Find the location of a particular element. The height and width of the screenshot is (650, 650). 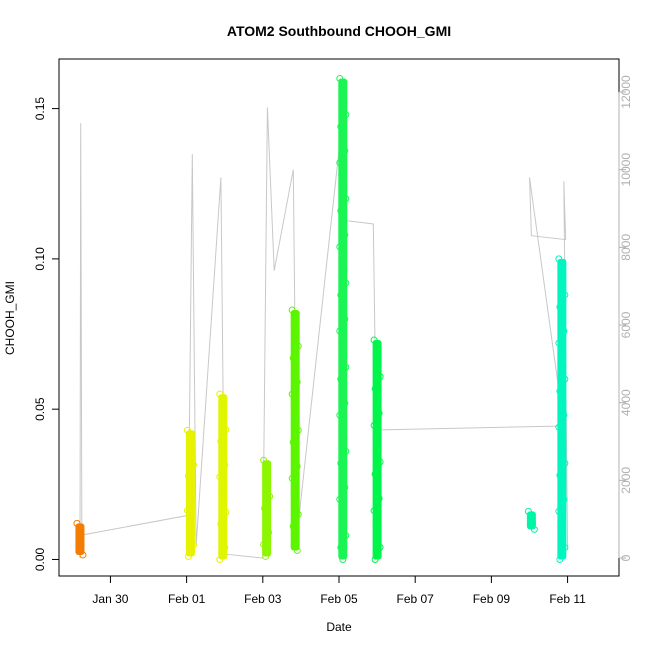

y-axis-label: CHOOH_GMI is located at coordinates (10, 318).